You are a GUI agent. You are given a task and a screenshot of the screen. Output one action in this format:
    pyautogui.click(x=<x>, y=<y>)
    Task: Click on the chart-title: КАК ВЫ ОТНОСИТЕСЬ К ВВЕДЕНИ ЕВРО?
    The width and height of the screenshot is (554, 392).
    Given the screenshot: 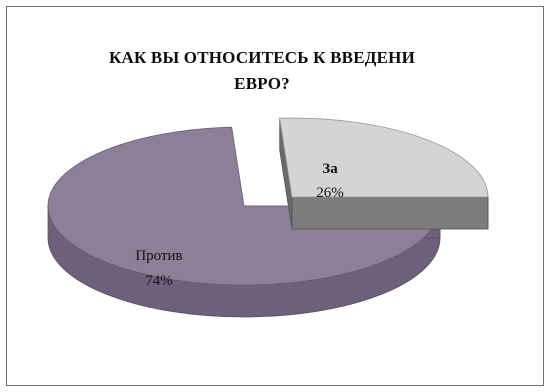 What is the action you would take?
    pyautogui.click(x=262, y=71)
    